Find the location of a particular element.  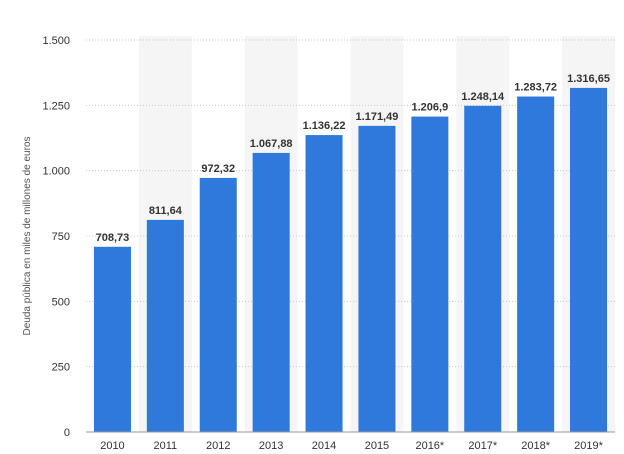

x-tick-label: 2011 is located at coordinates (166, 446).